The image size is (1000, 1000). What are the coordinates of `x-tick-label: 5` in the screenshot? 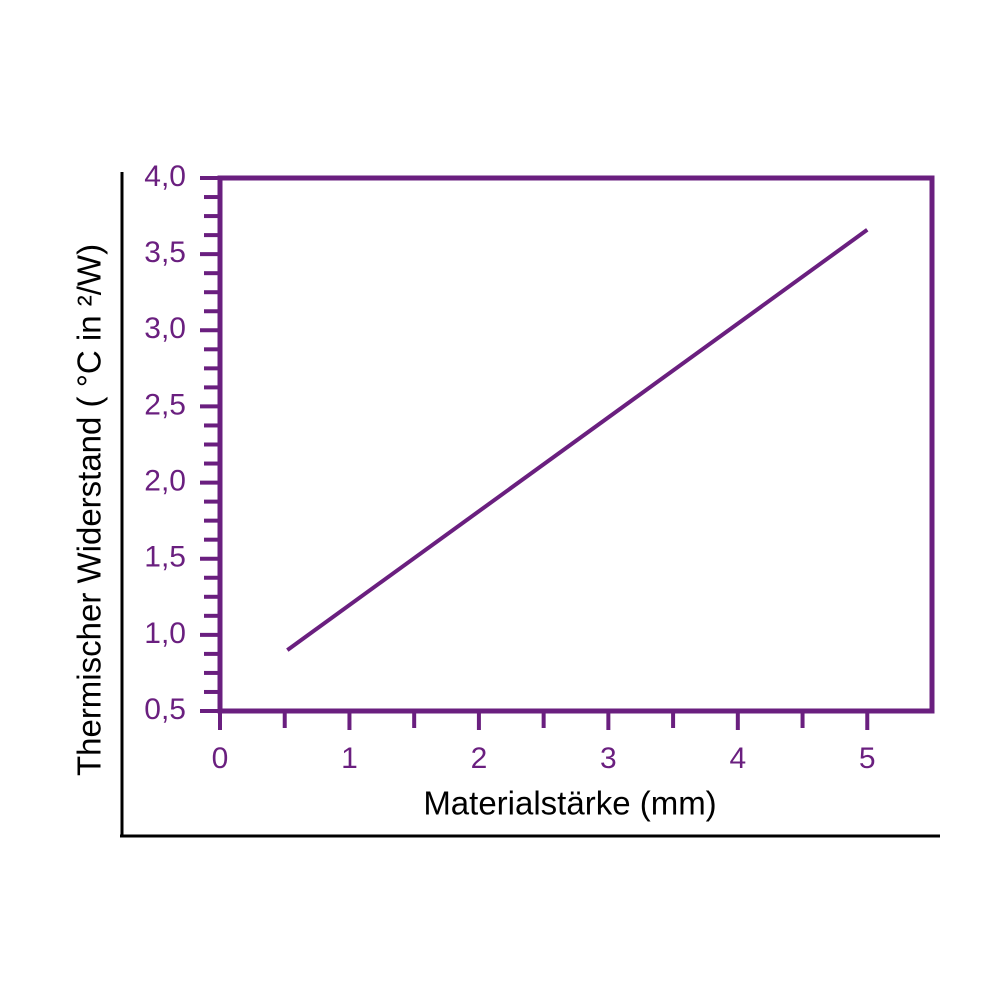 It's located at (867, 758).